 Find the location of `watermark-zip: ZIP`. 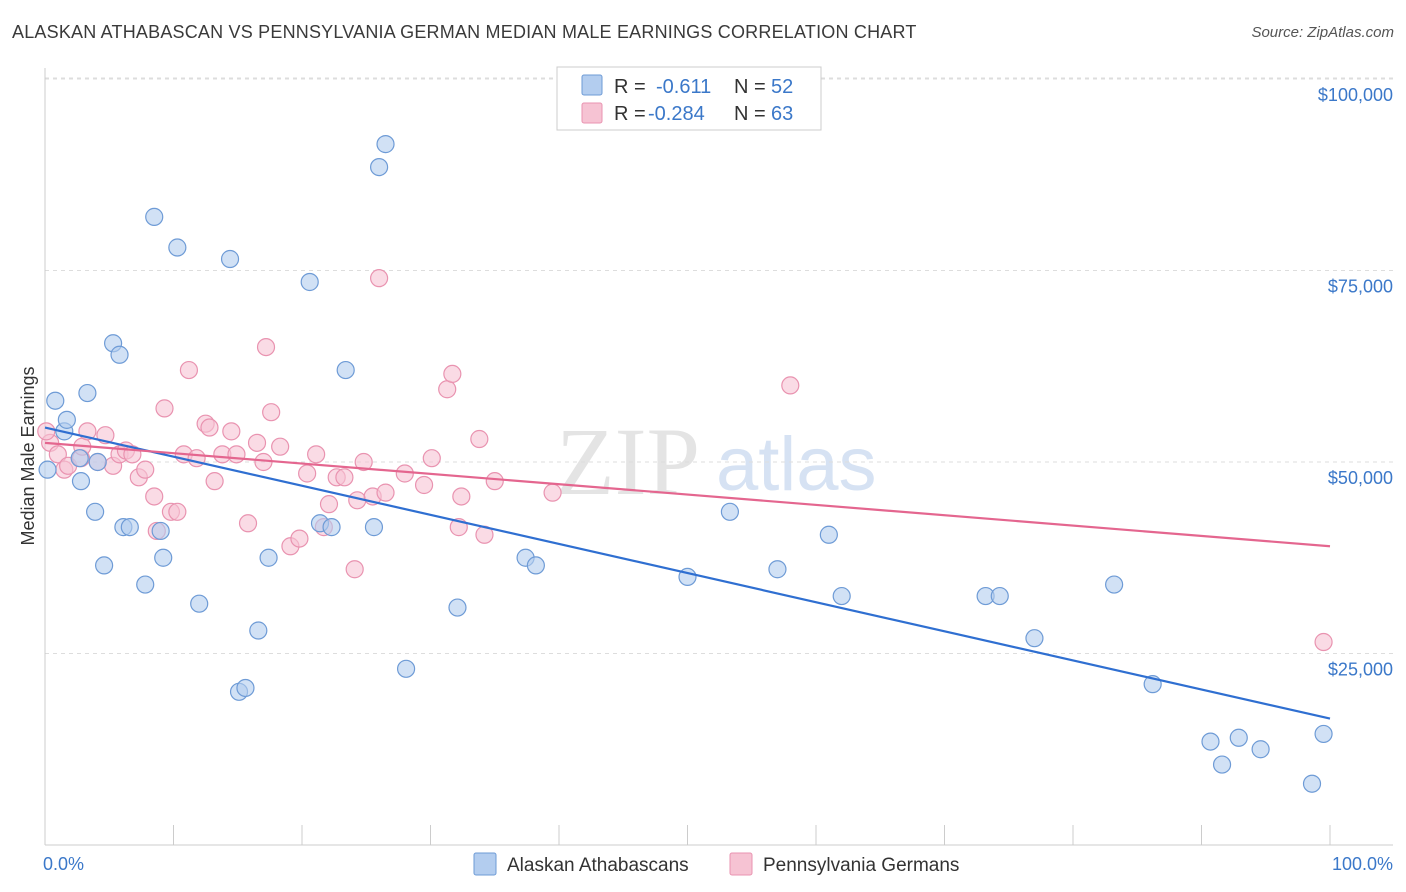

watermark-zip: ZIP is located at coordinates (628, 461).